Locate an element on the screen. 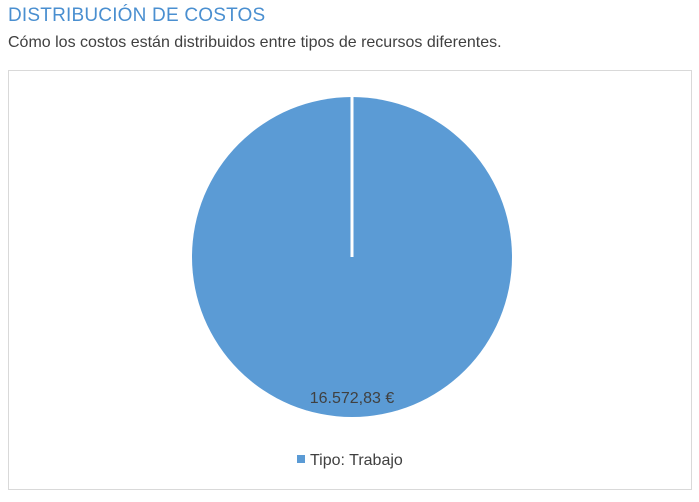 Image resolution: width=699 pixels, height=502 pixels. legend-marker is located at coordinates (301, 459).